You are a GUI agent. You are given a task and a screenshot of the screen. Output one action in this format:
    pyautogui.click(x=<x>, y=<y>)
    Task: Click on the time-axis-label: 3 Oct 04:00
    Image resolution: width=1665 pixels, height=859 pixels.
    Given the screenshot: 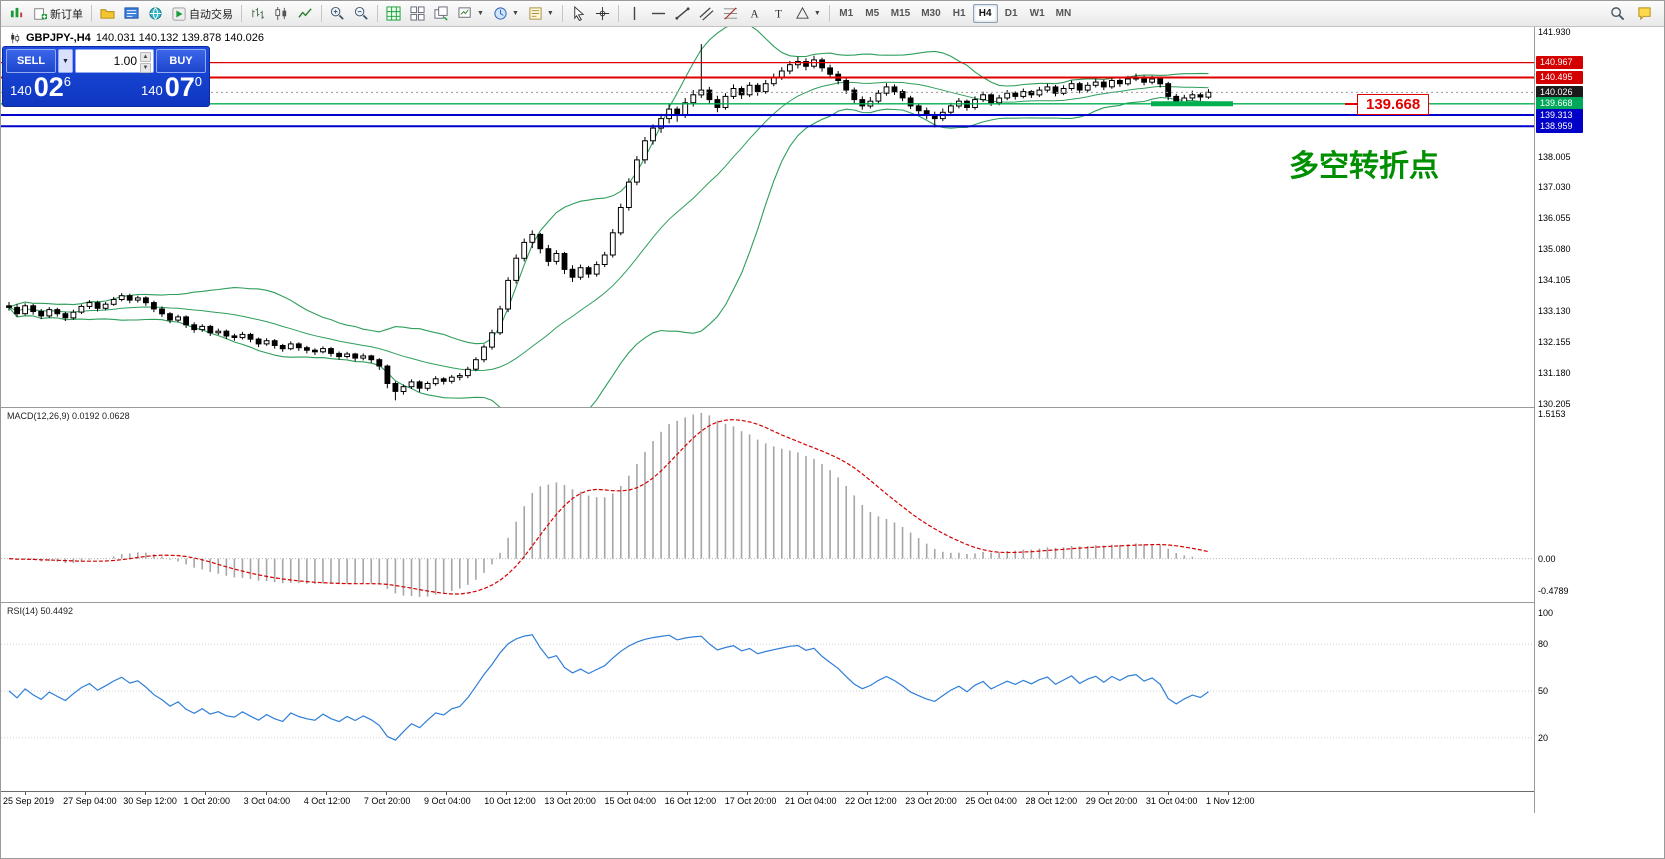 What is the action you would take?
    pyautogui.click(x=267, y=801)
    